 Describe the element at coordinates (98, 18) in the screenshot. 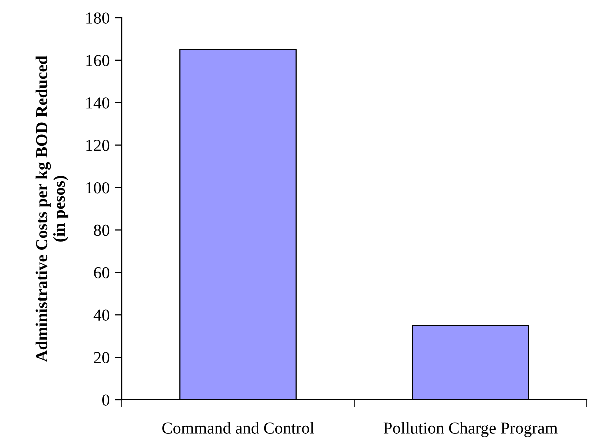

I see `y-tick-label: 180` at that location.